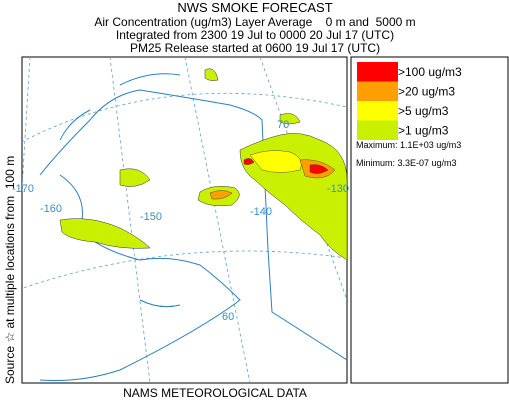 This screenshot has height=401, width=509. What do you see at coordinates (51, 209) in the screenshot?
I see `longitude-label: -160` at bounding box center [51, 209].